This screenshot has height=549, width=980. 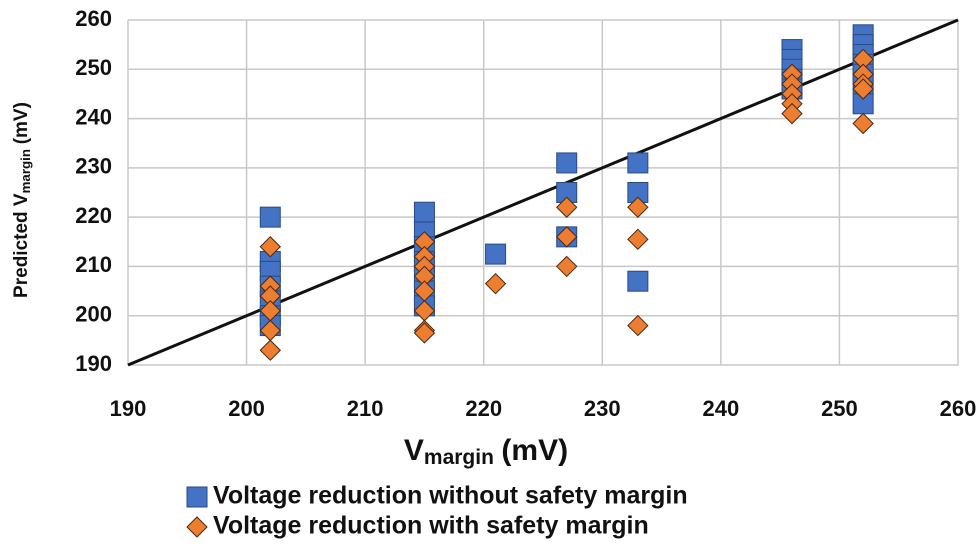 What do you see at coordinates (483, 408) in the screenshot?
I see `x-tick-label: 220` at bounding box center [483, 408].